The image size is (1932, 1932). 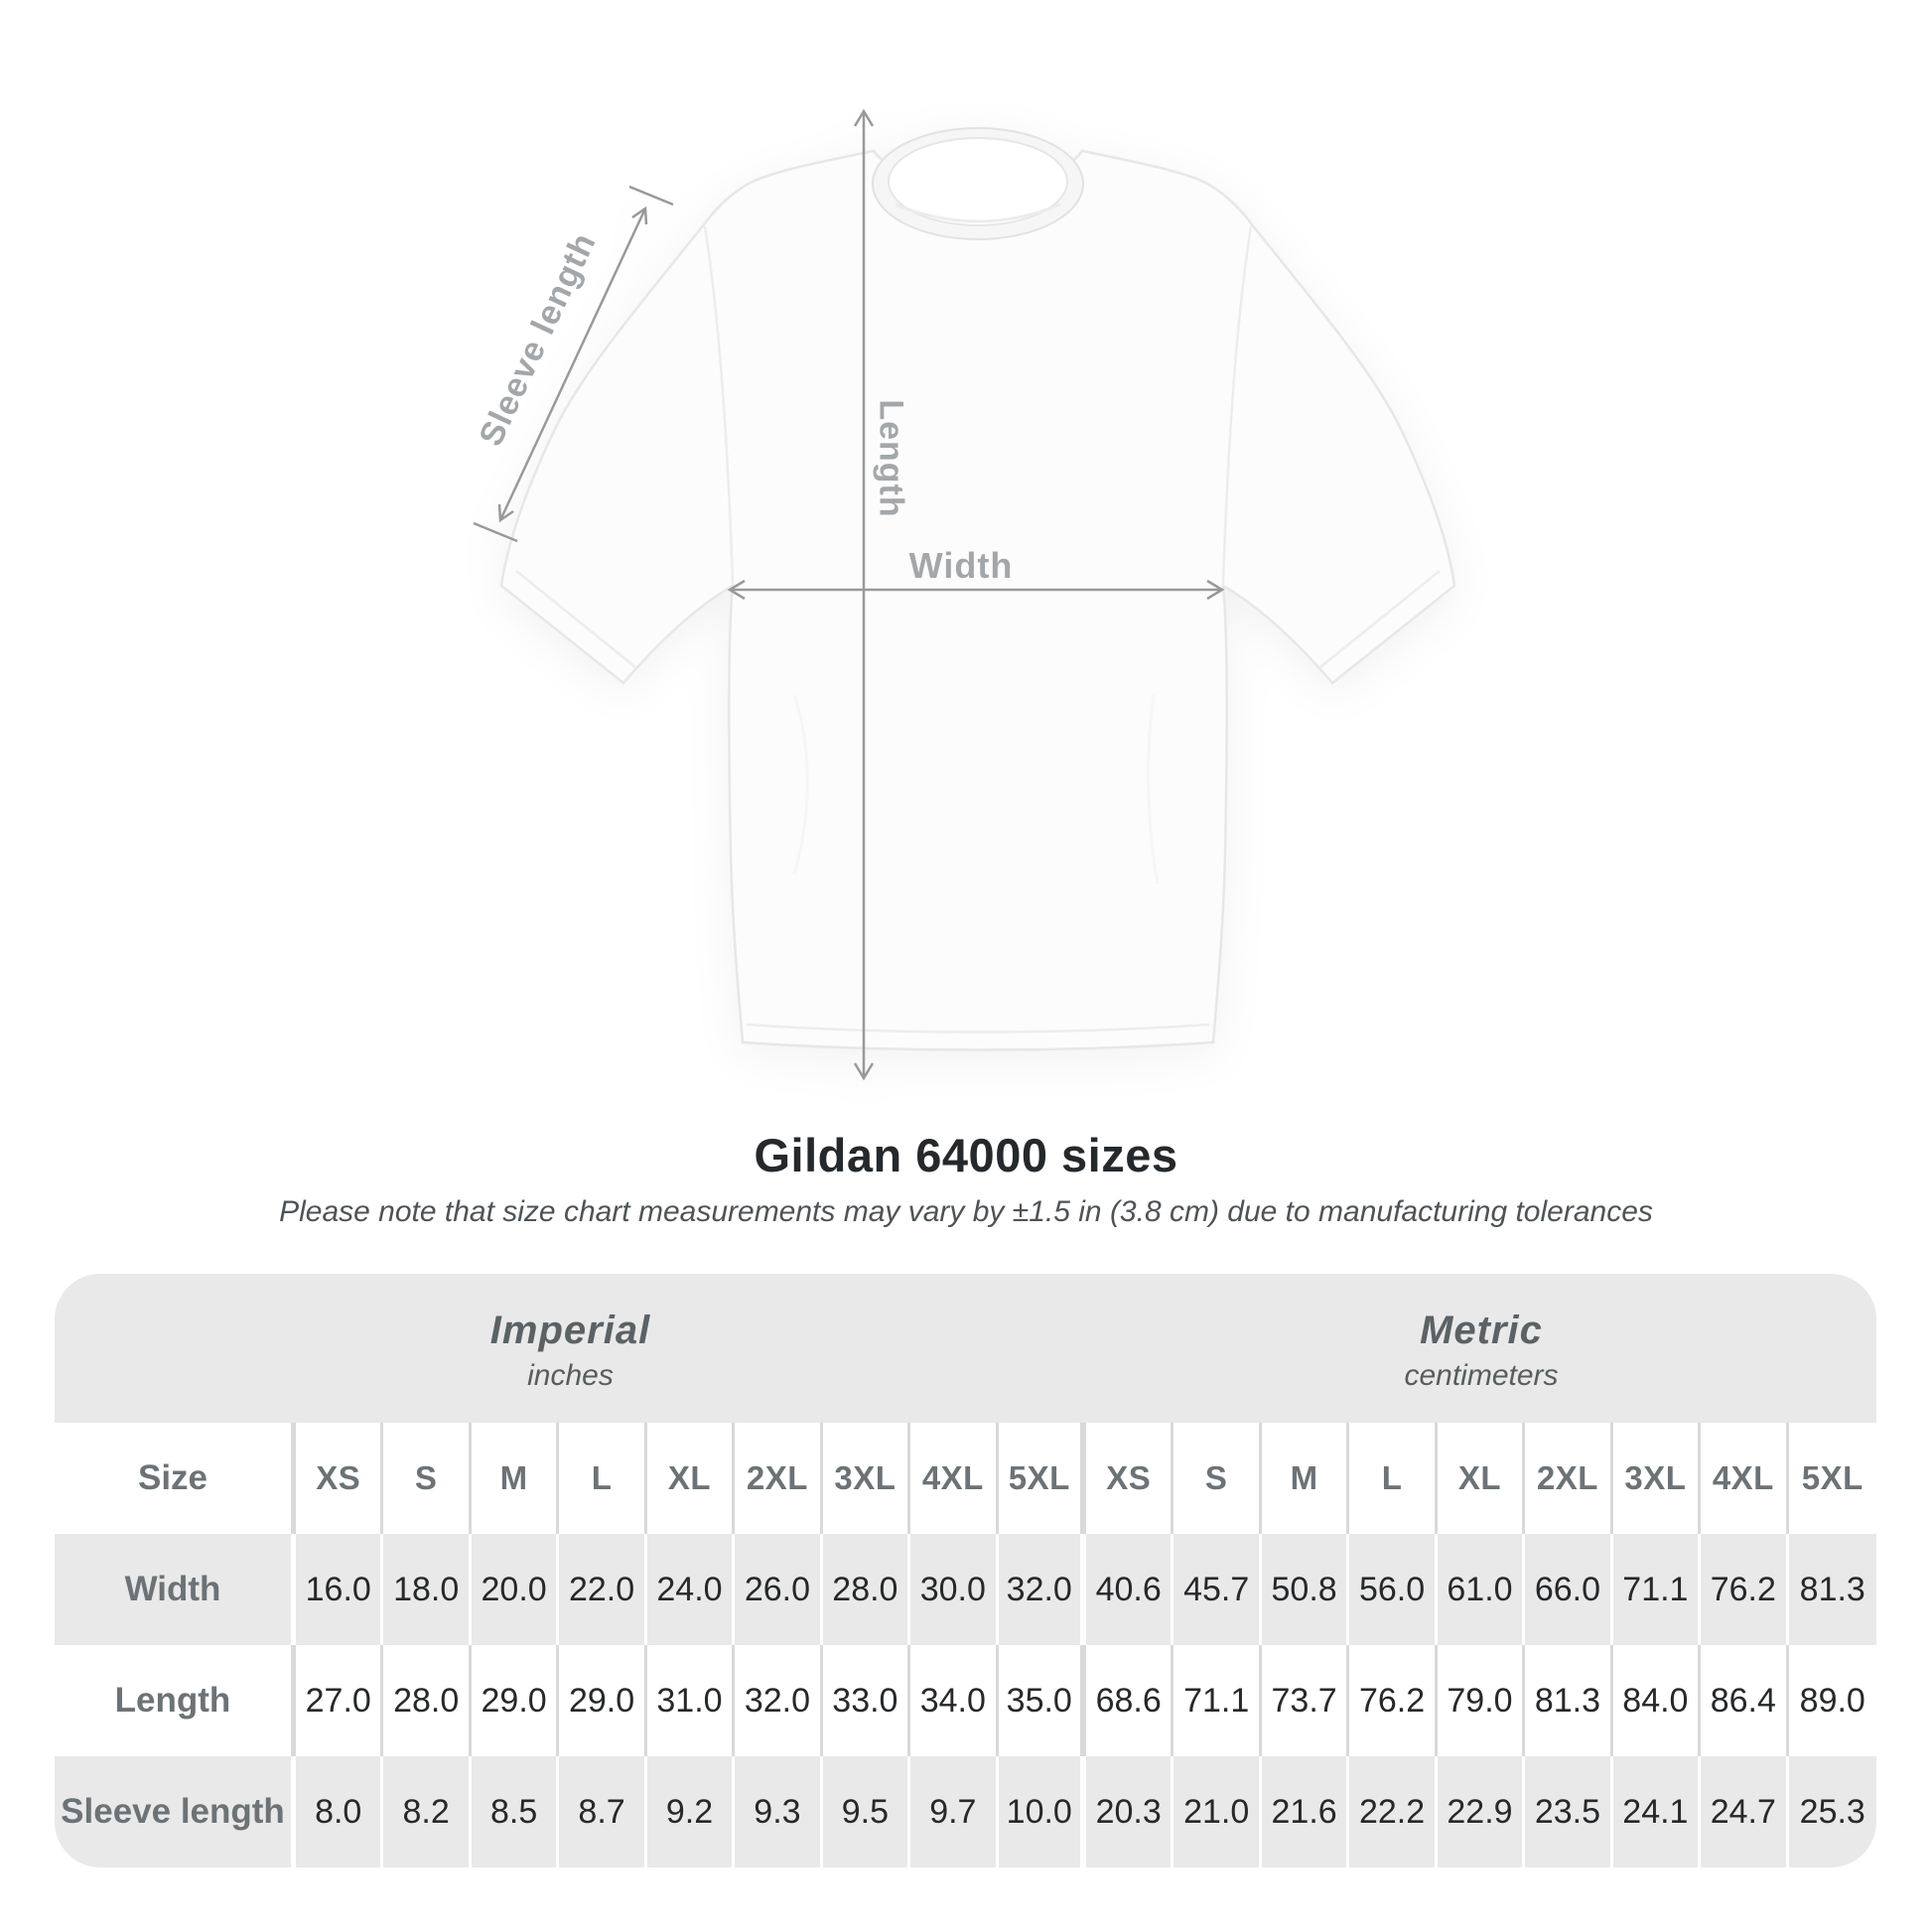 What do you see at coordinates (340, 1812) in the screenshot?
I see `value-cell: 8.0` at bounding box center [340, 1812].